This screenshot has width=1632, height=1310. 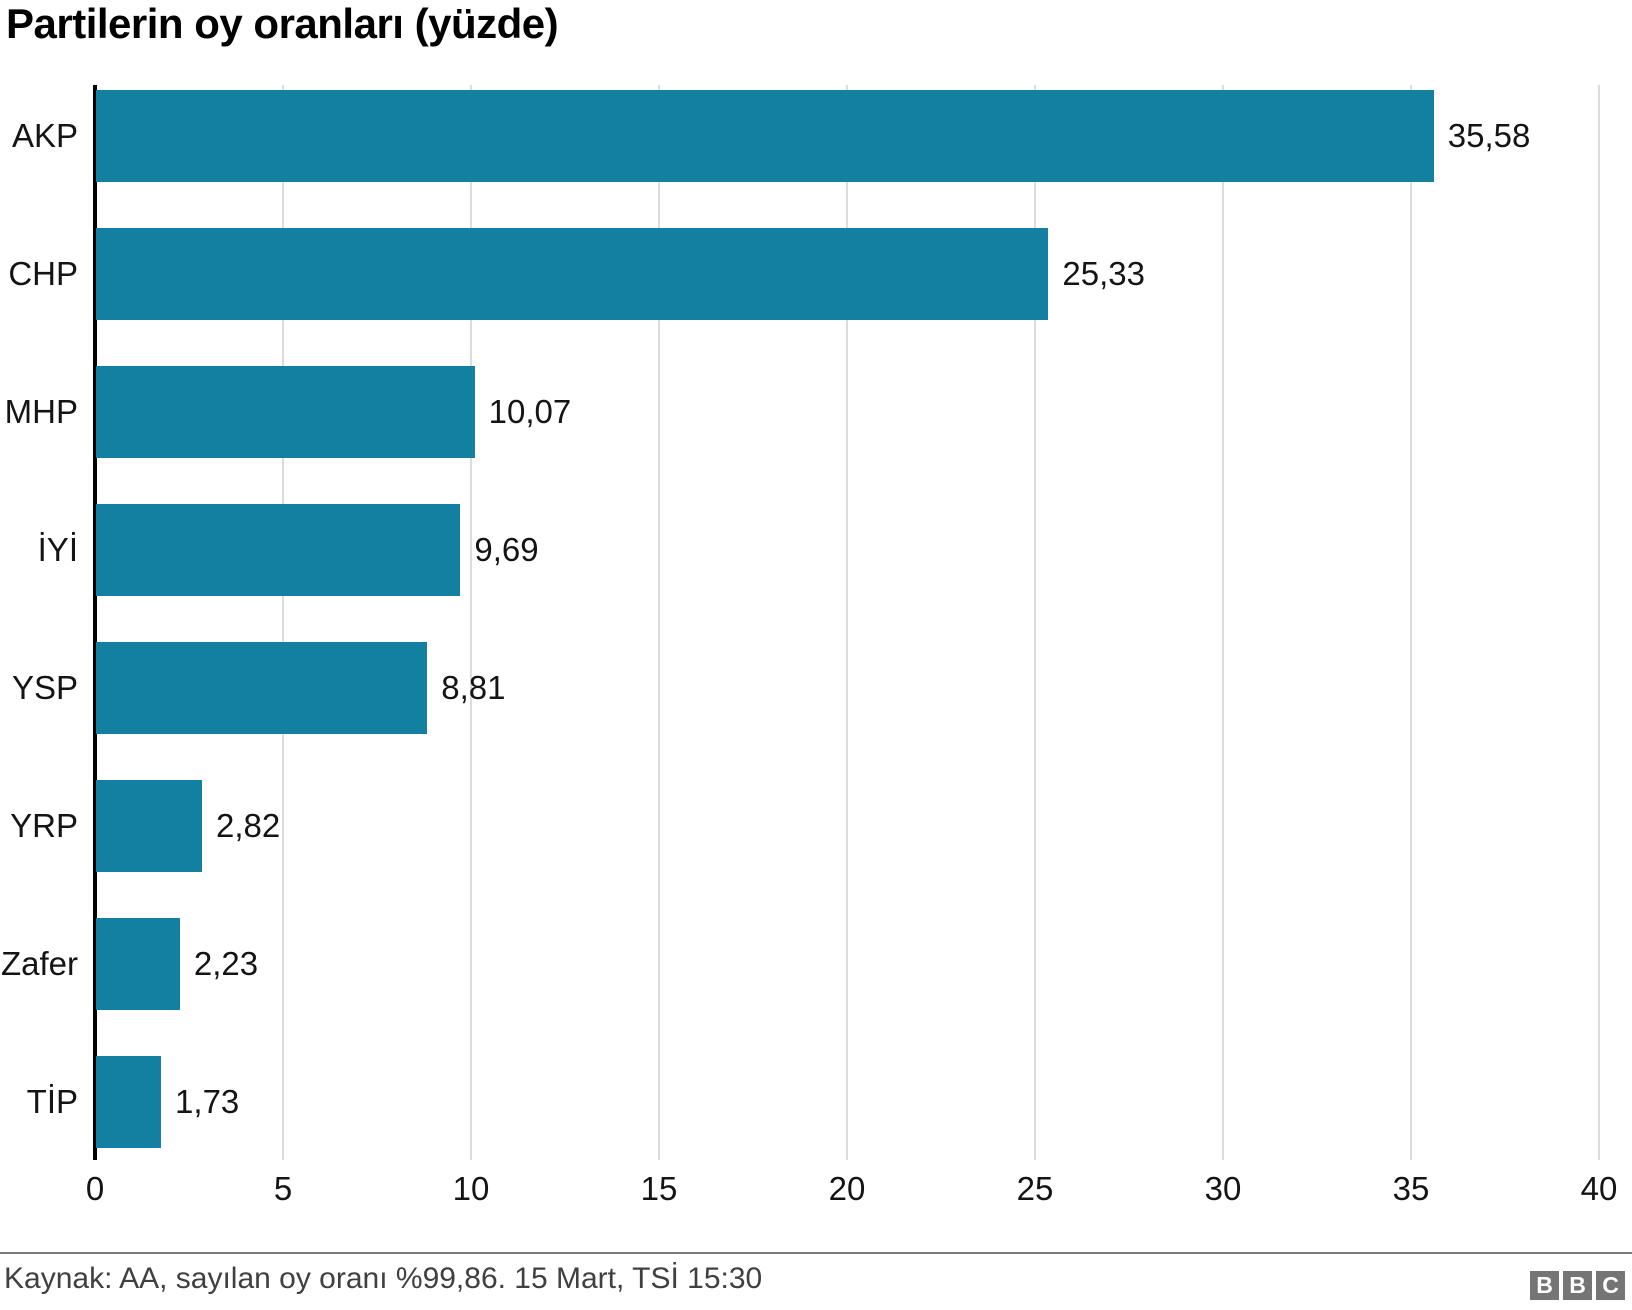 What do you see at coordinates (816, 1253) in the screenshot?
I see `footer-divider` at bounding box center [816, 1253].